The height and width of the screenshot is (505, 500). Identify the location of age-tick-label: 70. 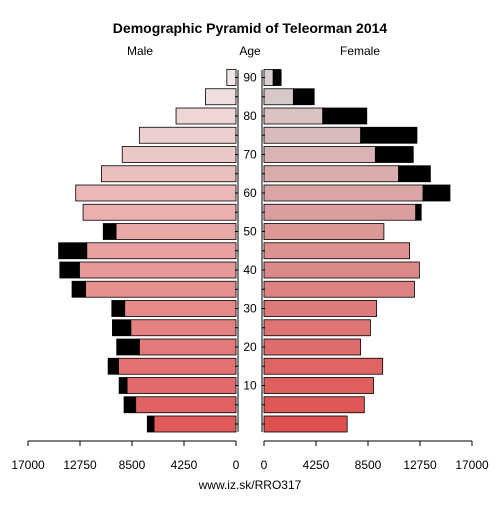
(250, 155).